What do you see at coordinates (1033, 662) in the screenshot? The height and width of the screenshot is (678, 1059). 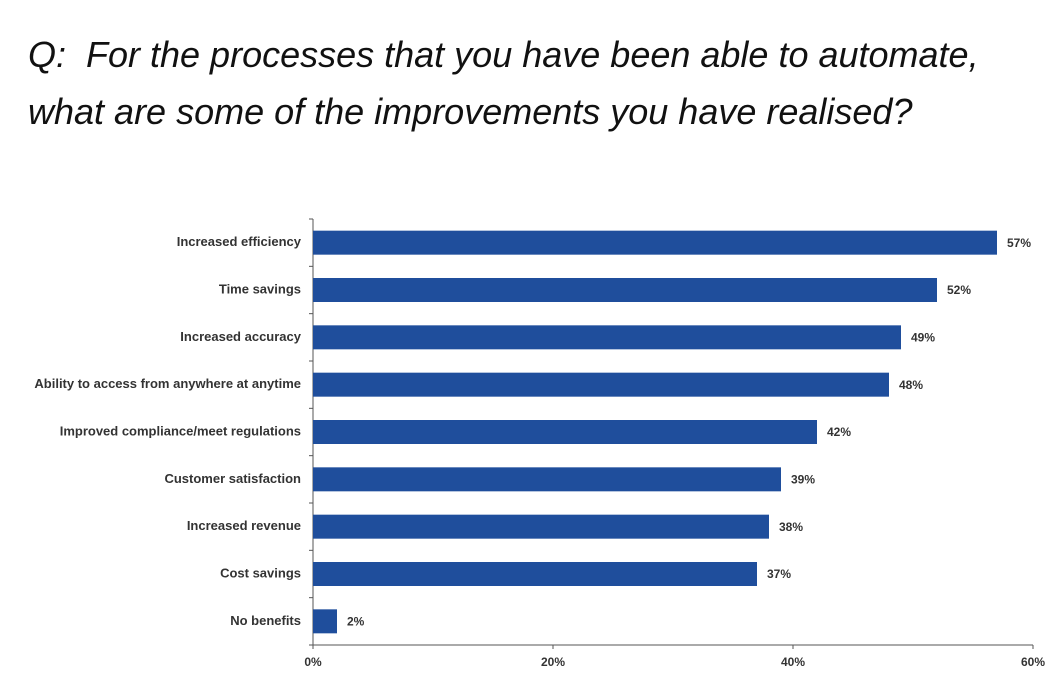 I see `x-tick-label: 60%` at bounding box center [1033, 662].